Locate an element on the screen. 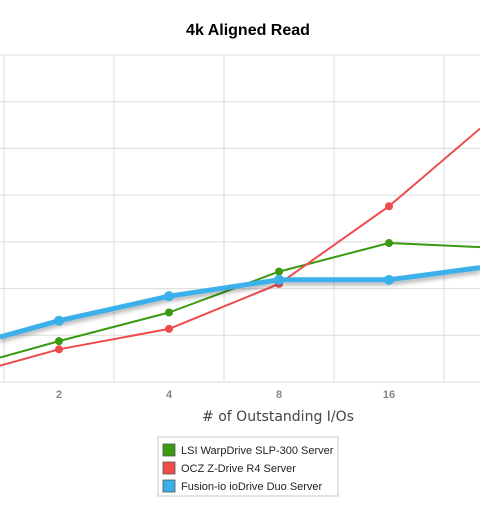  x-axis-label: # of Outstanding I/Os is located at coordinates (278, 417).